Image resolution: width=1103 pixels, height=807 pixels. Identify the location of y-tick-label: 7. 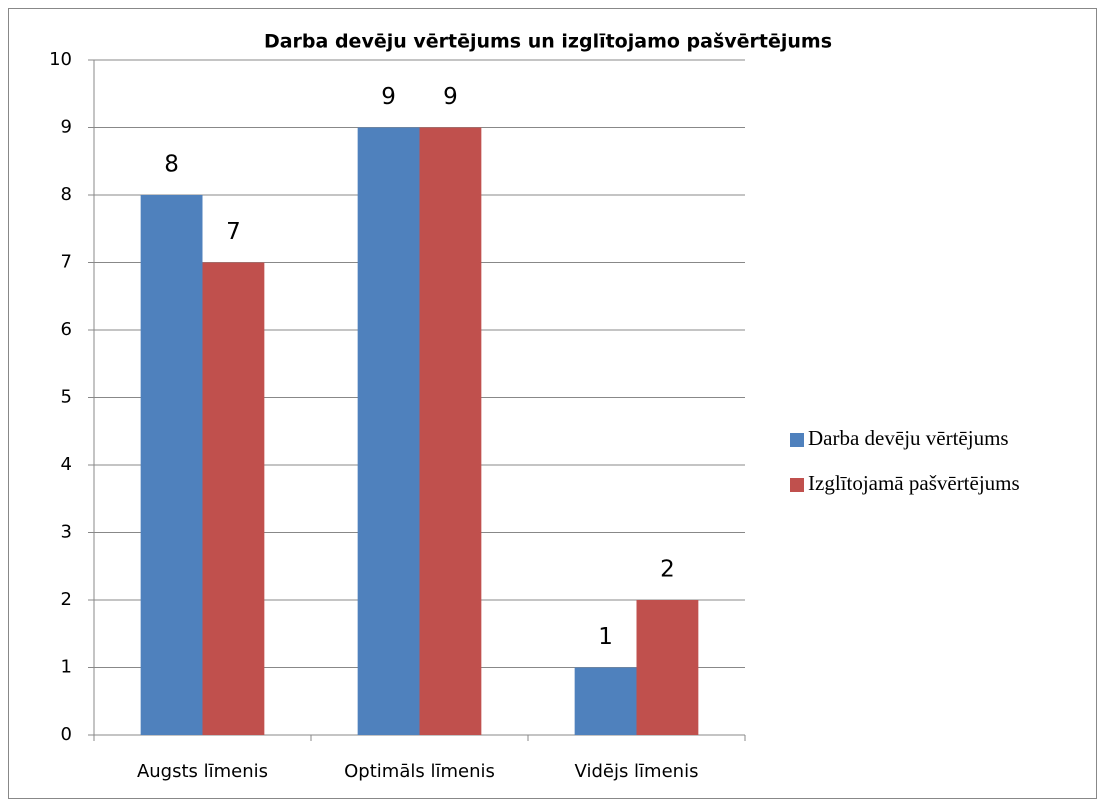
(66, 262).